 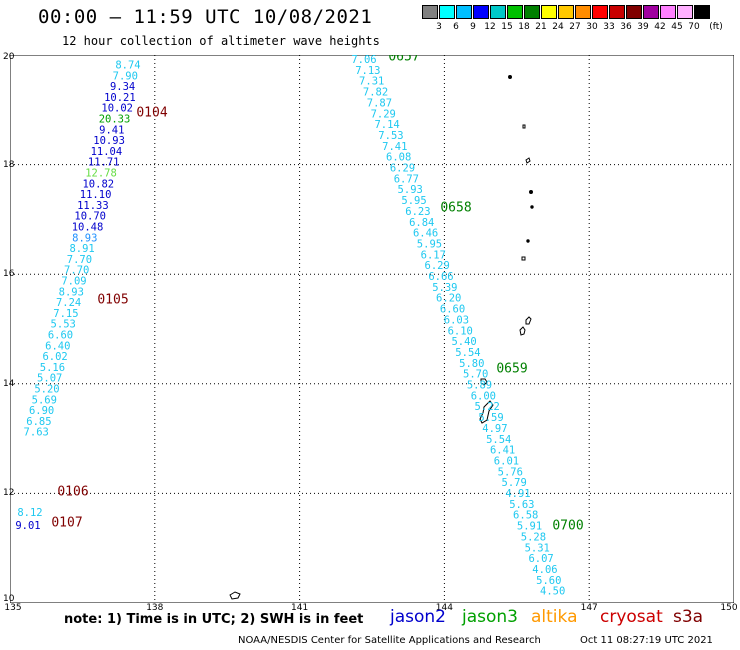 What do you see at coordinates (444, 608) in the screenshot?
I see `longitude-label: 144` at bounding box center [444, 608].